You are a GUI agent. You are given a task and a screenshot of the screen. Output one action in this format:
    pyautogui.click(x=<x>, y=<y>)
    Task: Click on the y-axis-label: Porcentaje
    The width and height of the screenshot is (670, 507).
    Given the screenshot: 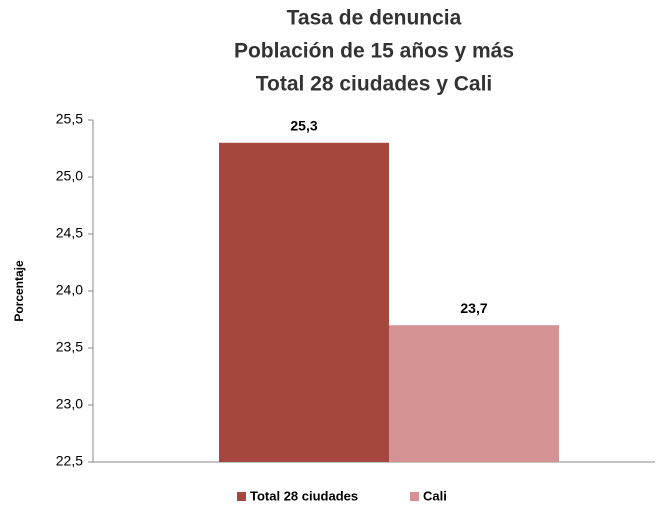 What is the action you would take?
    pyautogui.click(x=19, y=291)
    